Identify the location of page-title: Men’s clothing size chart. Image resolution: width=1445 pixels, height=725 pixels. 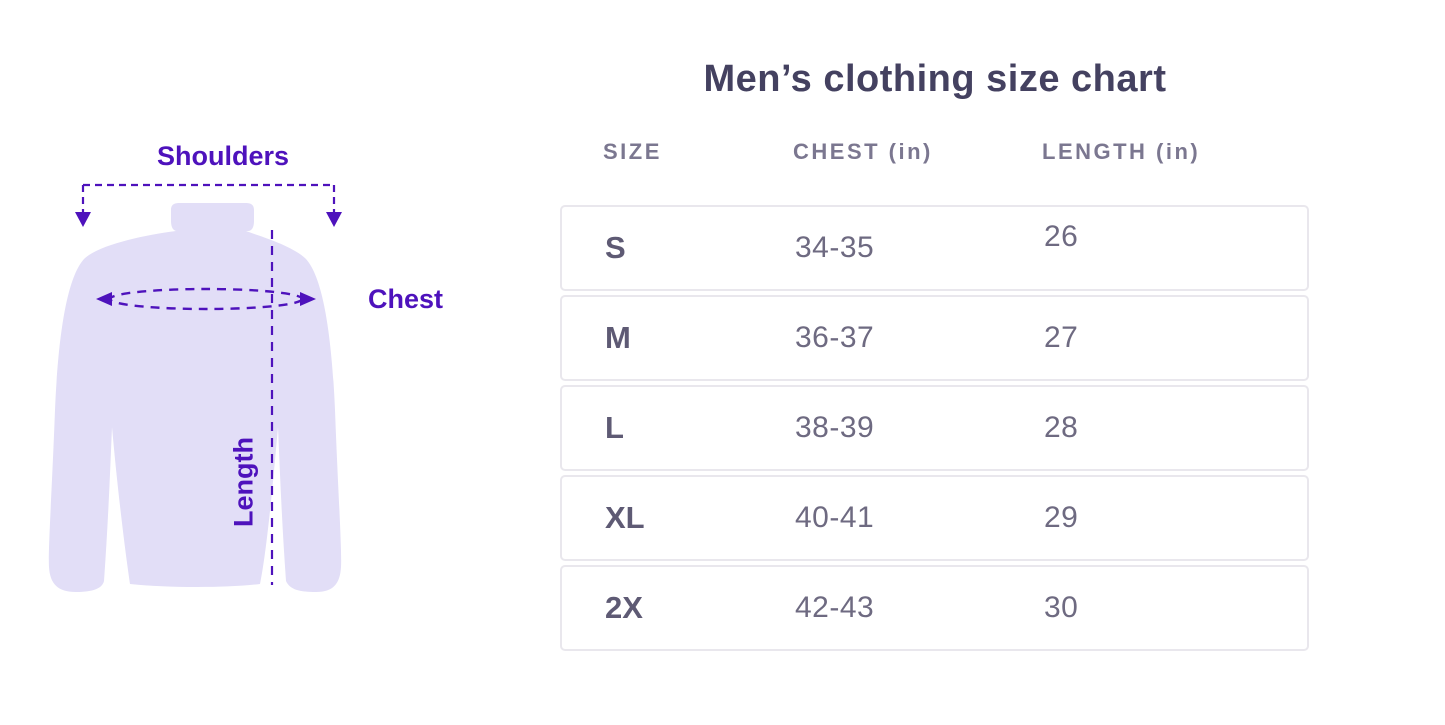
(935, 79).